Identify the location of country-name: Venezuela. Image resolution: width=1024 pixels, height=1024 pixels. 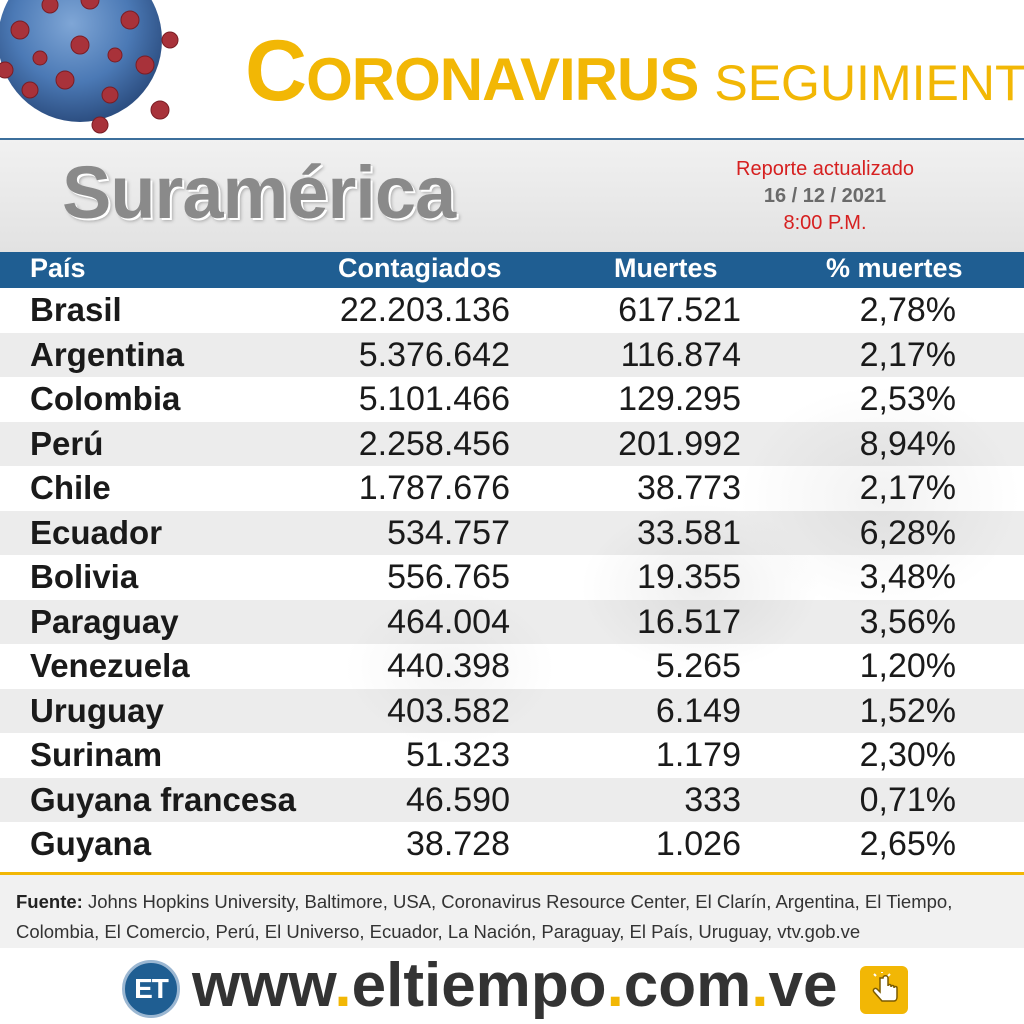
(110, 665).